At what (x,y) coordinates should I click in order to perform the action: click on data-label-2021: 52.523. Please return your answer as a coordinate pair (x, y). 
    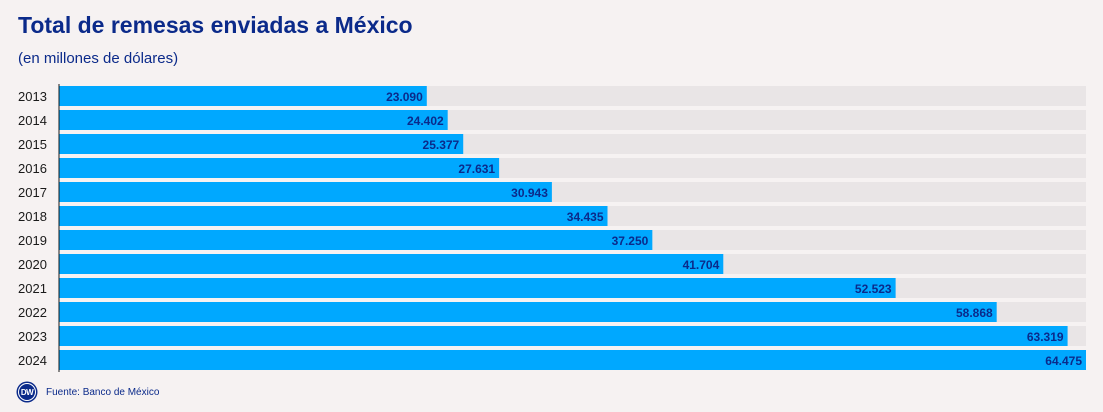
    Looking at the image, I should click on (873, 289).